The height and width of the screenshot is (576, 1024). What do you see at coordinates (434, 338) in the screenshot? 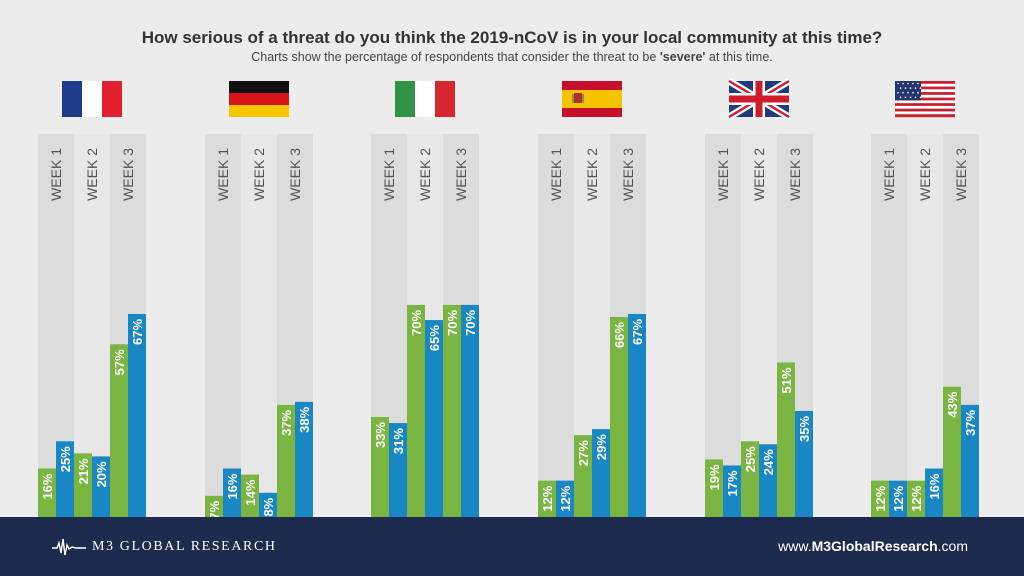
I see `bar-value-label: 65%` at bounding box center [434, 338].